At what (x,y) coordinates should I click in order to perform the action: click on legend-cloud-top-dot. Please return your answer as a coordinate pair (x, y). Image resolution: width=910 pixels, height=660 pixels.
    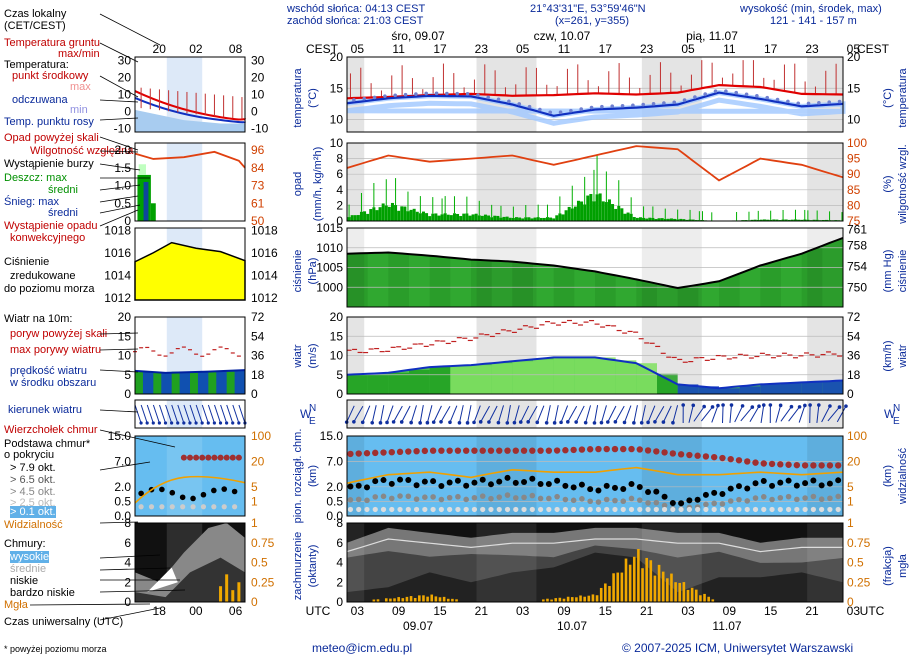
    Looking at the image, I should click on (220, 457).